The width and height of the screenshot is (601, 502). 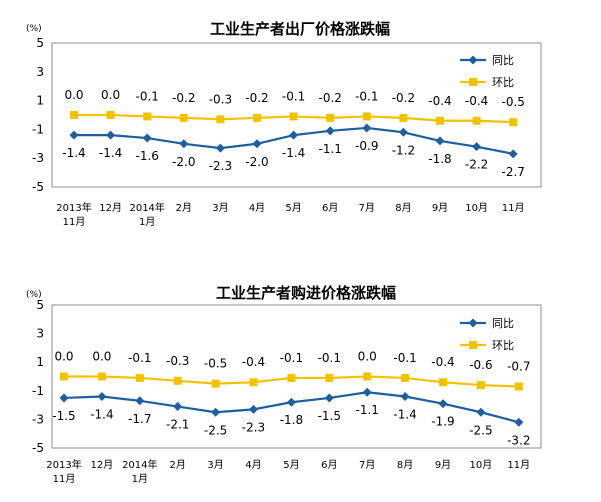 I want to click on y-tick-label: 1, so click(x=40, y=101).